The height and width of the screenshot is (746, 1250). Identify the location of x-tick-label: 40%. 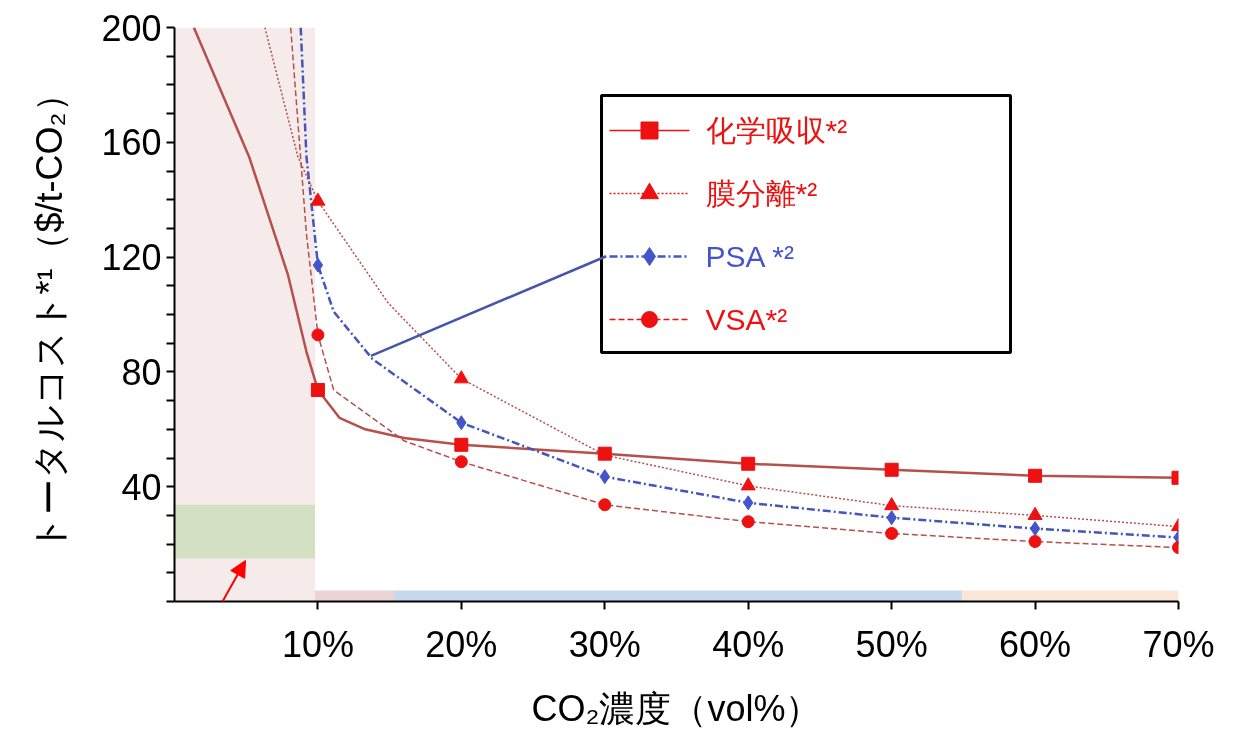
(748, 644).